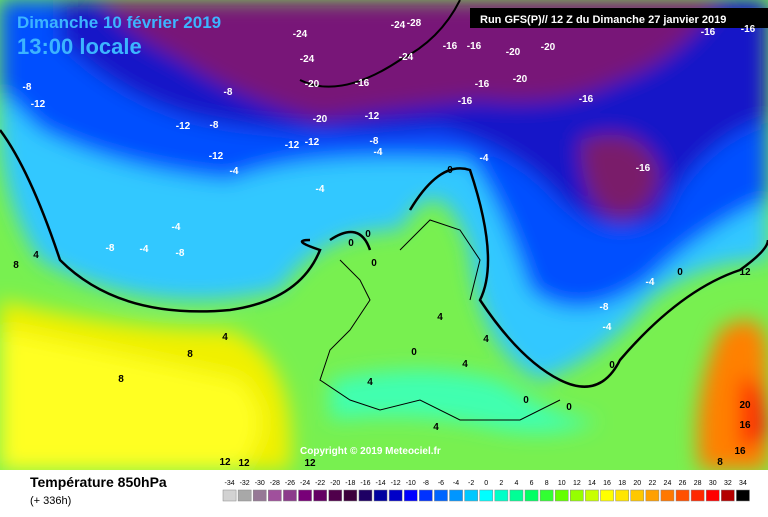  Describe the element at coordinates (607, 483) in the screenshot. I see `scale-label: 16` at that location.